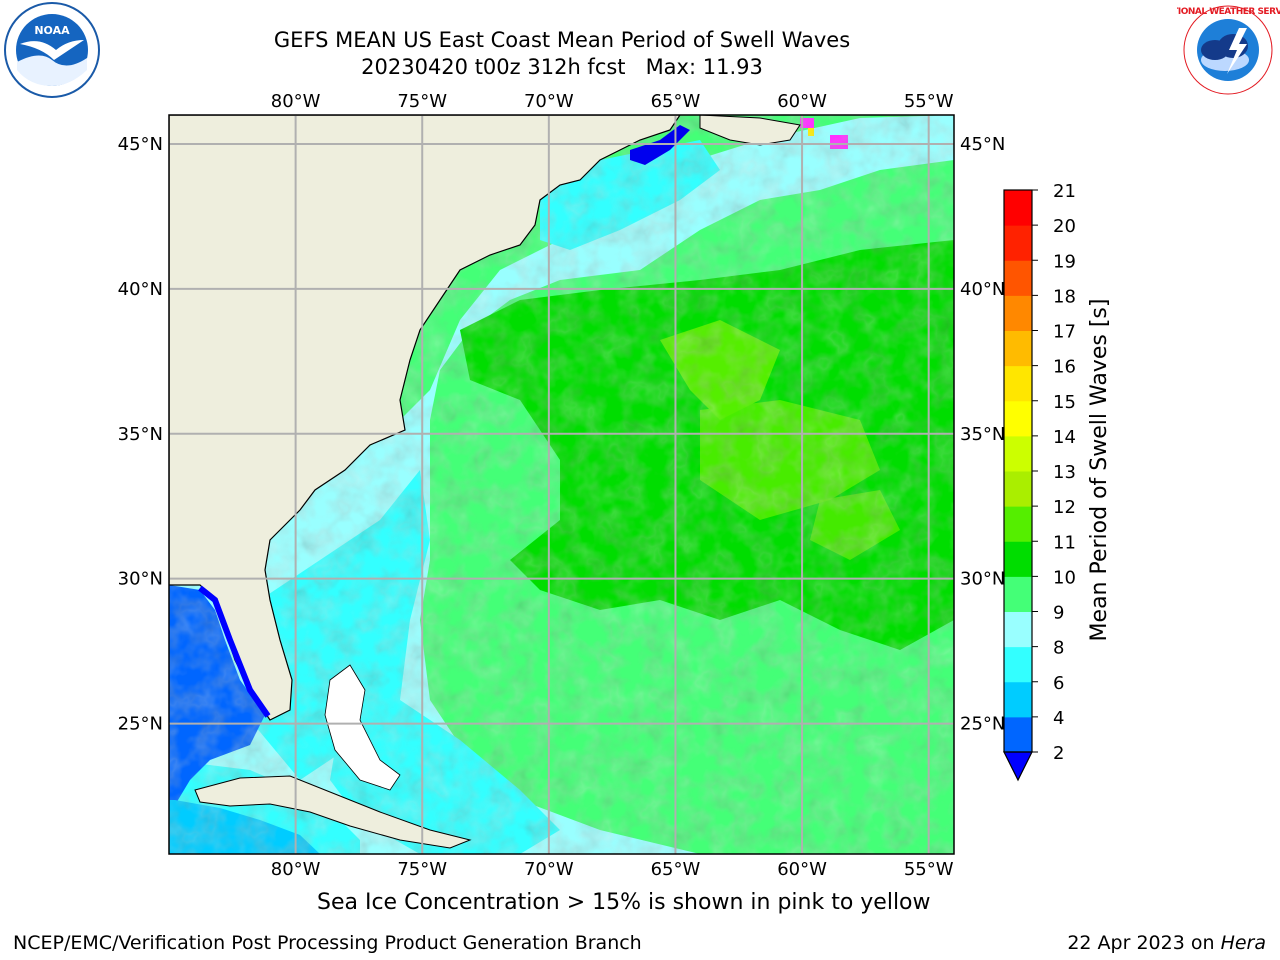 This screenshot has width=1280, height=960. I want to click on colorbar-tick-label: 19, so click(1064, 261).